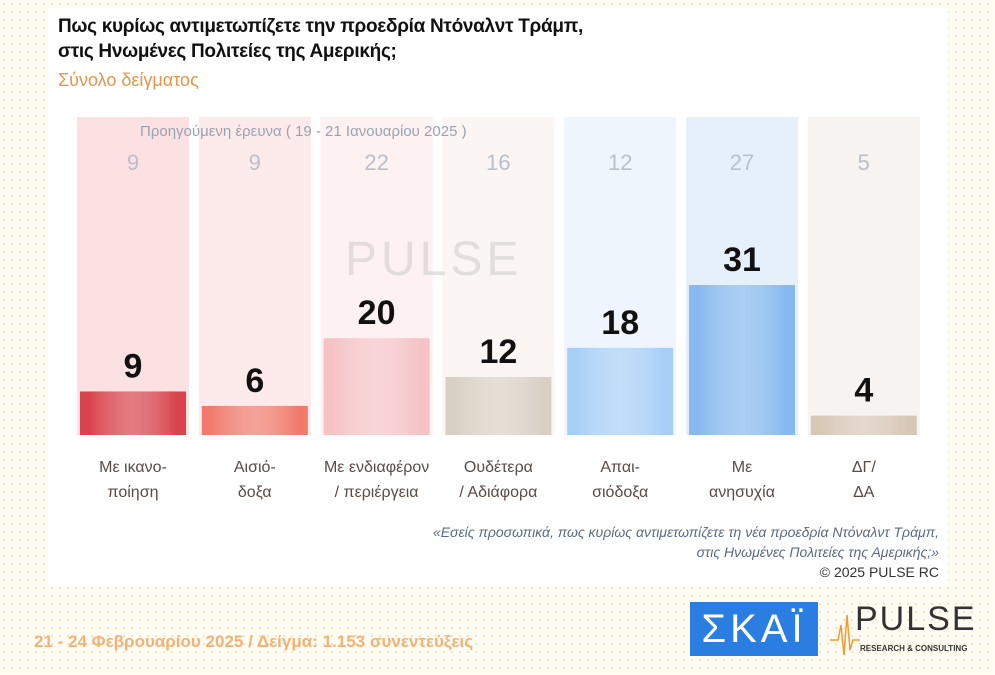 The height and width of the screenshot is (675, 995). I want to click on previous-value-label: 12, so click(620, 162).